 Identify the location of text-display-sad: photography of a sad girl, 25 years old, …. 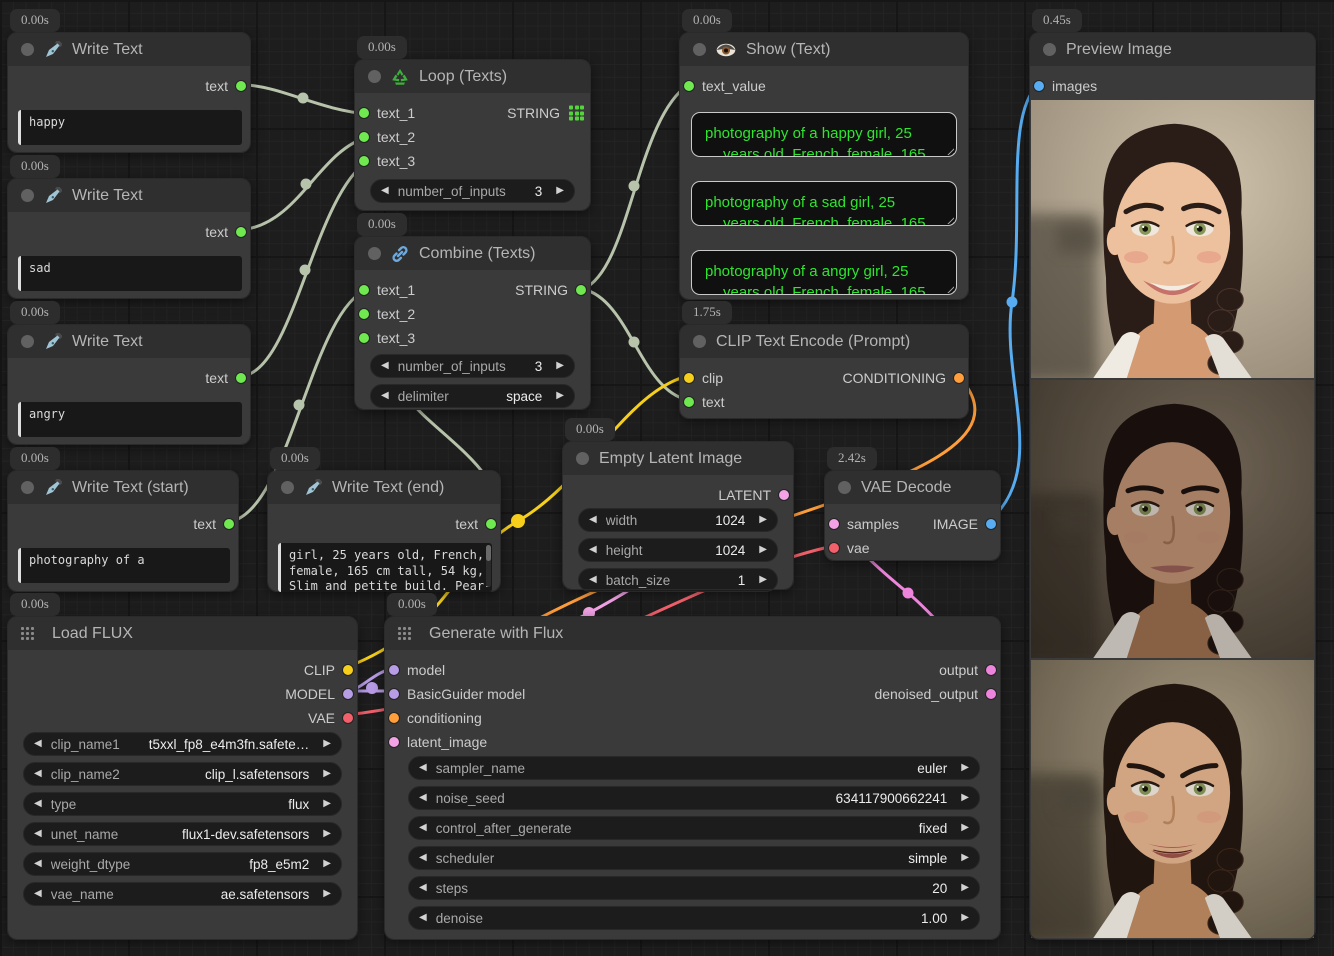
(824, 203).